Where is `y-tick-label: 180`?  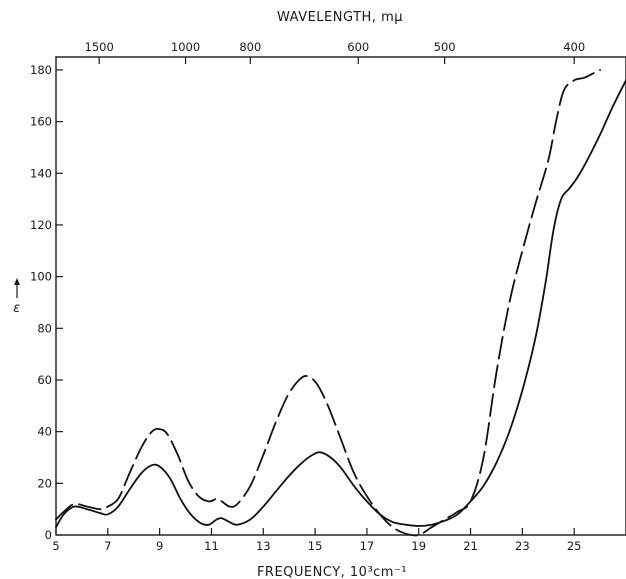 y-tick-label: 180 is located at coordinates (41, 70).